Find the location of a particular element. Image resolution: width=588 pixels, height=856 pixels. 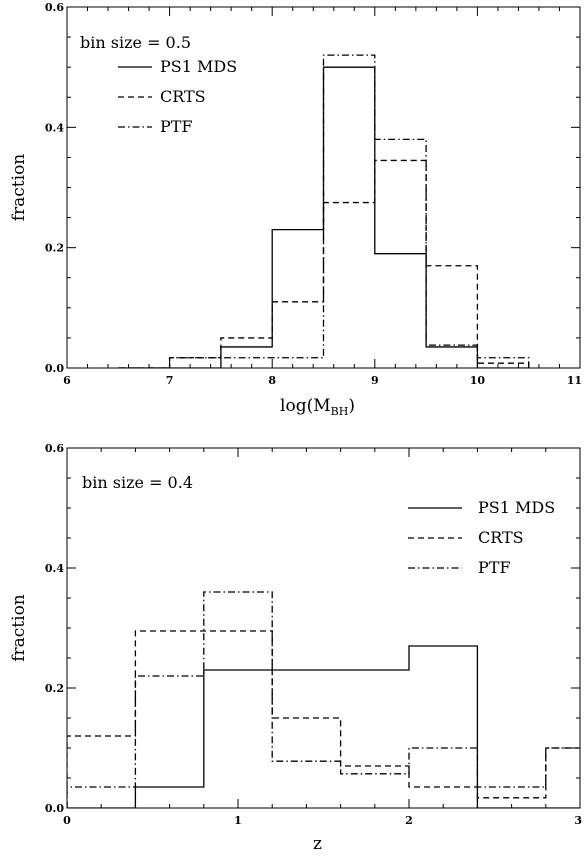

chart-2-ytick-label: 0.0 is located at coordinates (54, 808).